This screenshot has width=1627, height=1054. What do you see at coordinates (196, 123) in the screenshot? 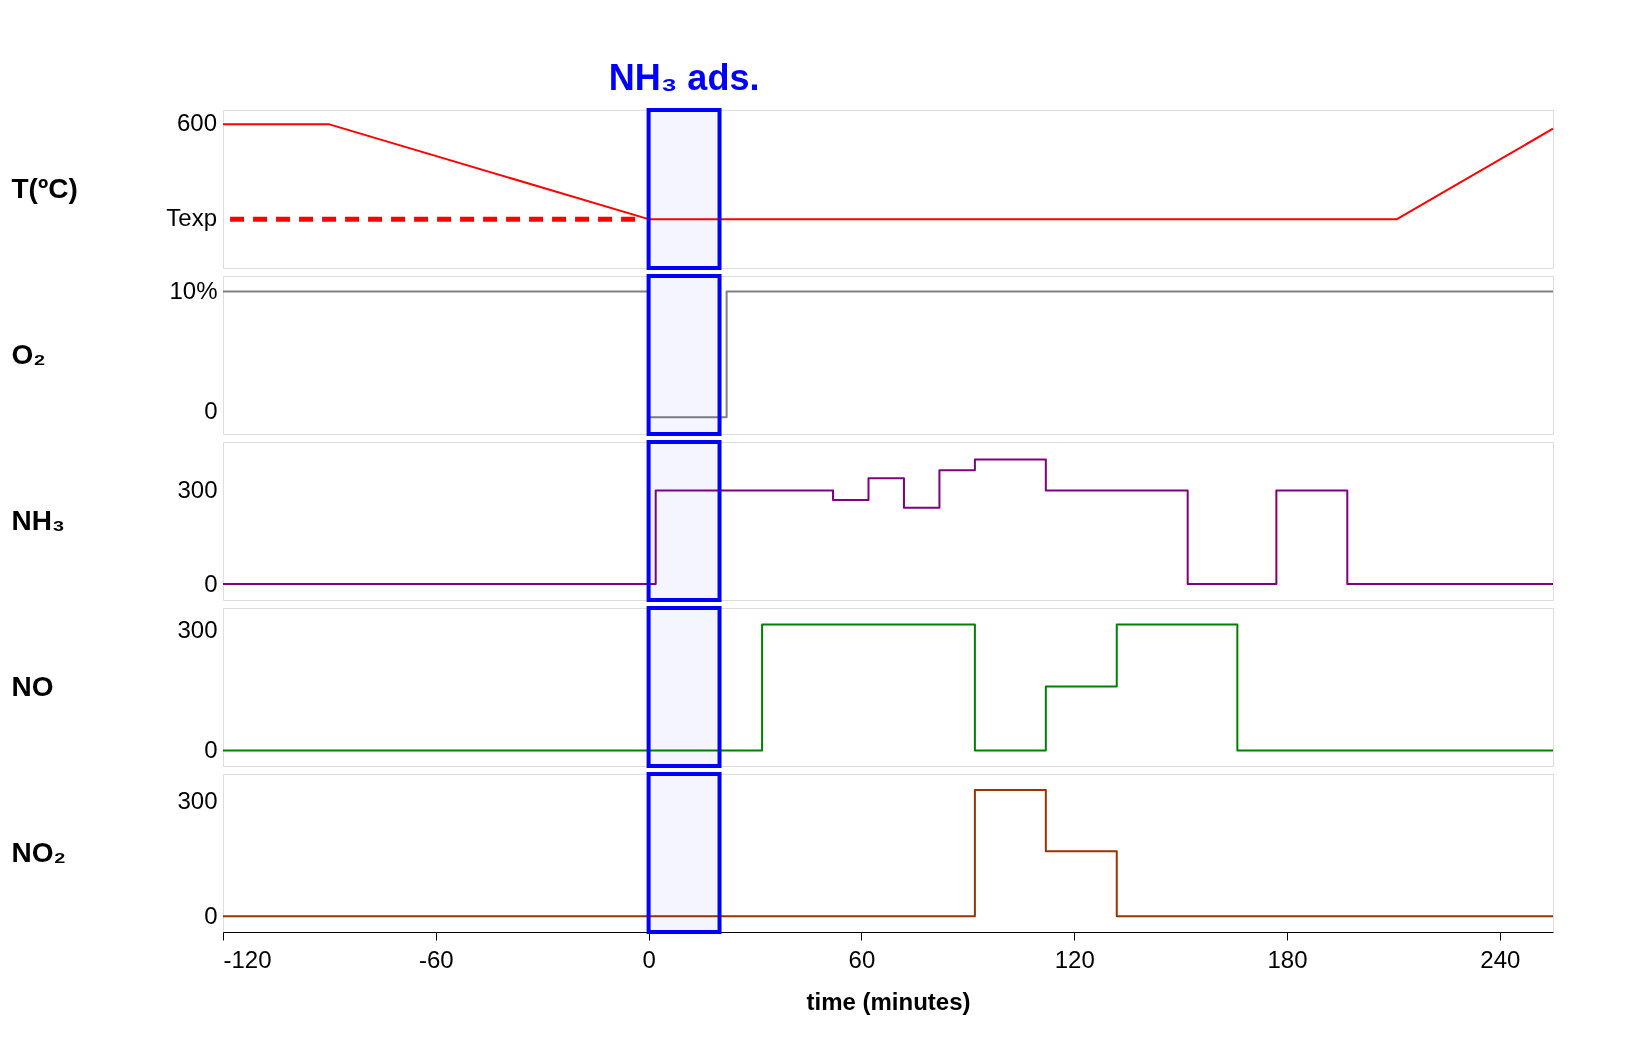
I see `text: 600` at bounding box center [196, 123].